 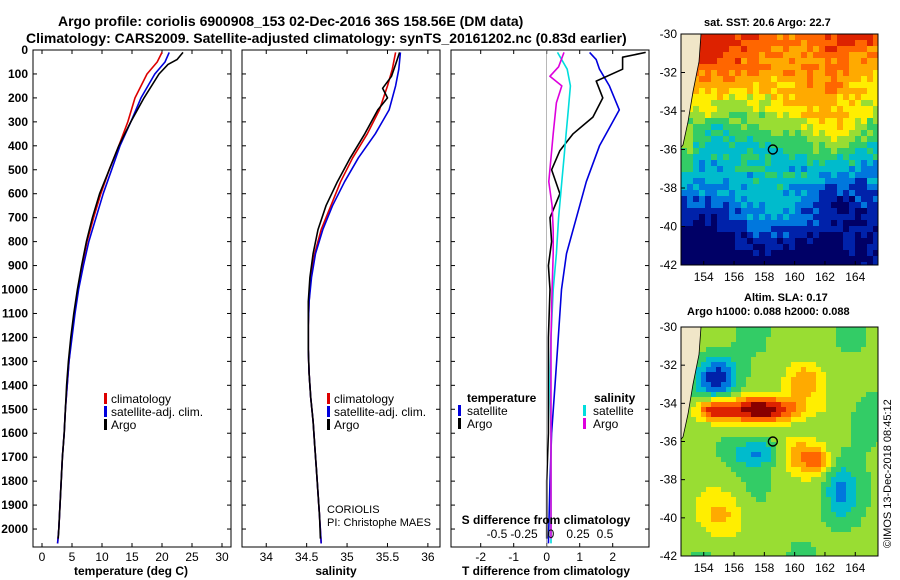 I want to click on depth-tick-label: 400, so click(x=18, y=146).